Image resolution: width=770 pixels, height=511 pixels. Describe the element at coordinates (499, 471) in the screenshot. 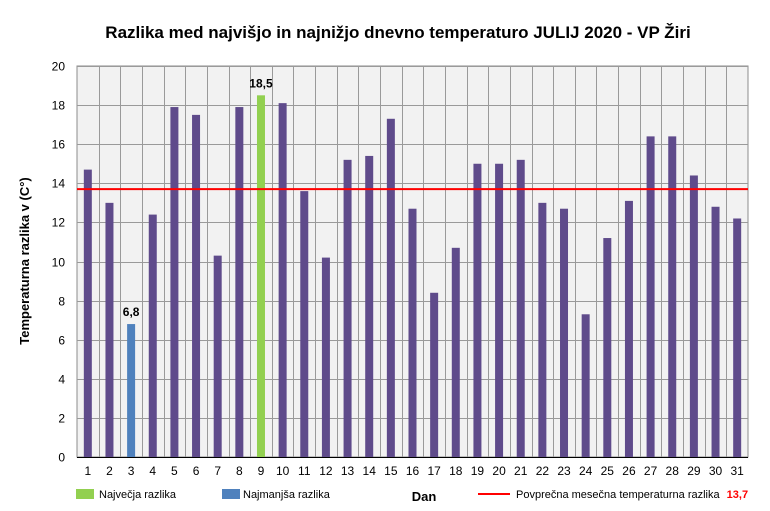

I see `x-tick-label: 20` at that location.